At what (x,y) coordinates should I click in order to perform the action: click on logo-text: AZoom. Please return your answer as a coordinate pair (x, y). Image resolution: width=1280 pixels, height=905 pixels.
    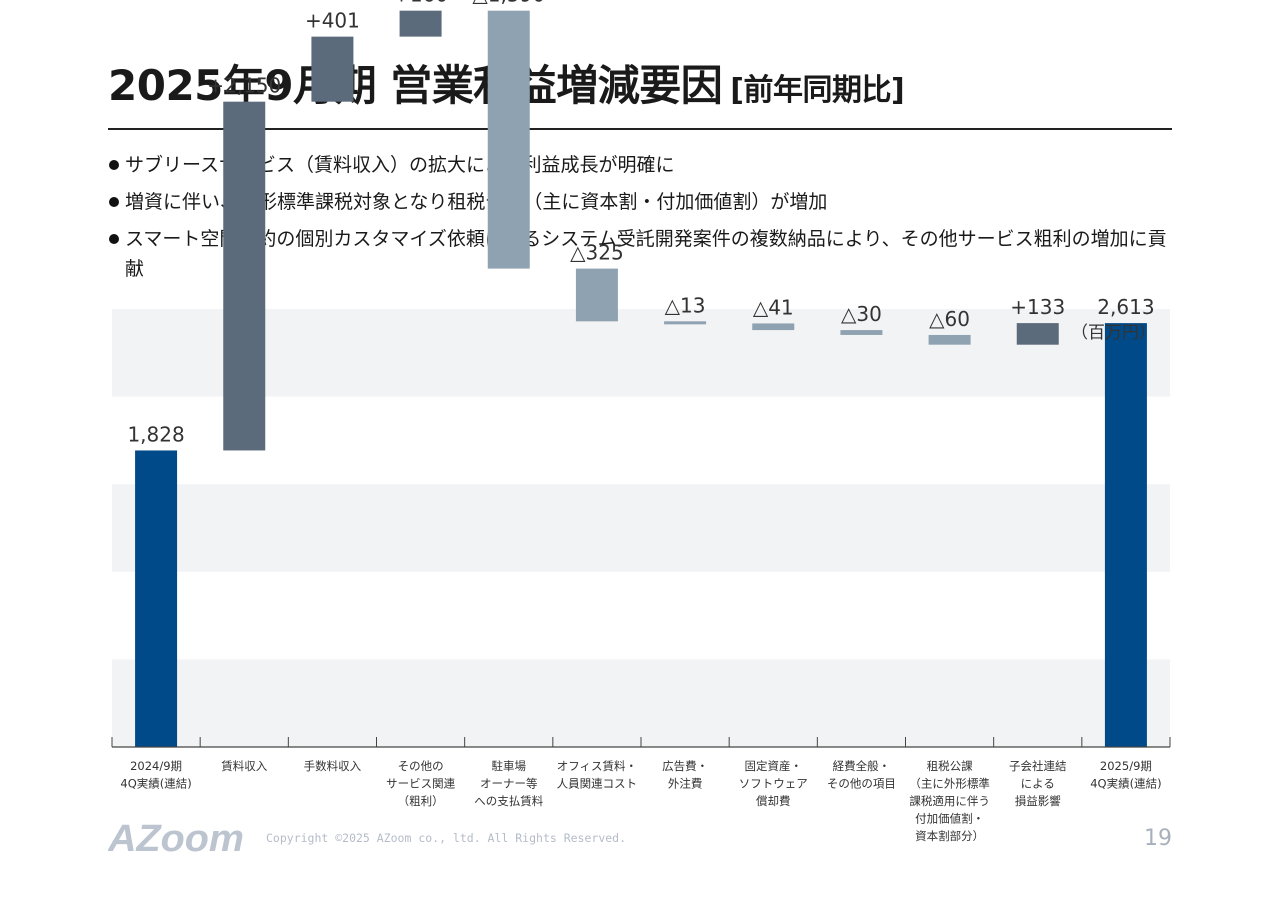
    Looking at the image, I should click on (176, 838).